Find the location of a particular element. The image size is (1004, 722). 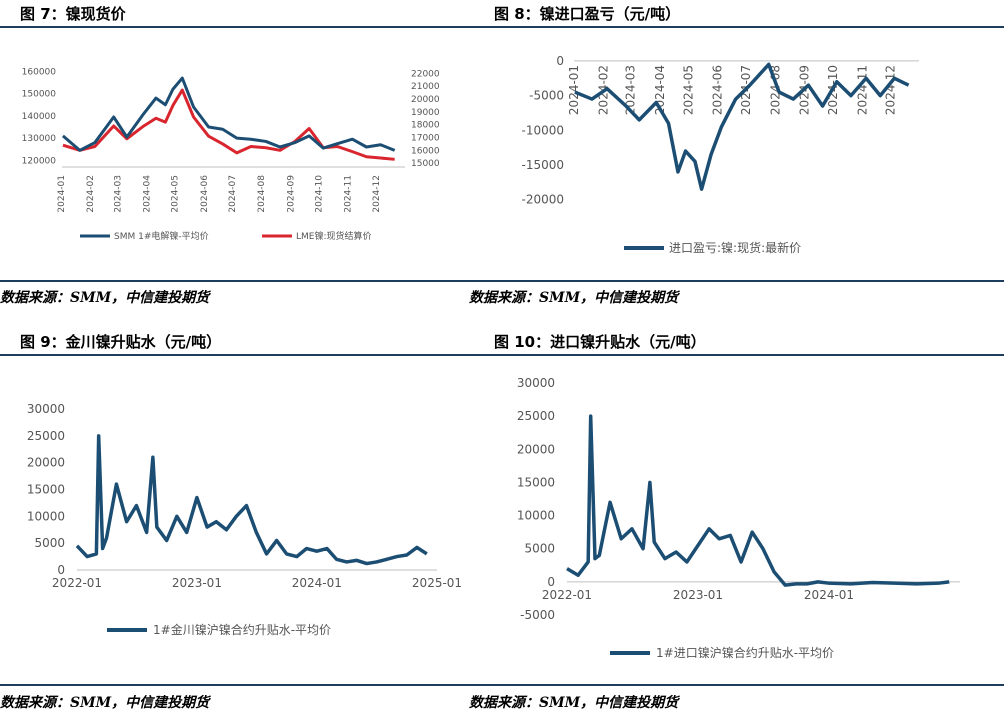

y-tick-label-left: 150000 is located at coordinates (39, 95).